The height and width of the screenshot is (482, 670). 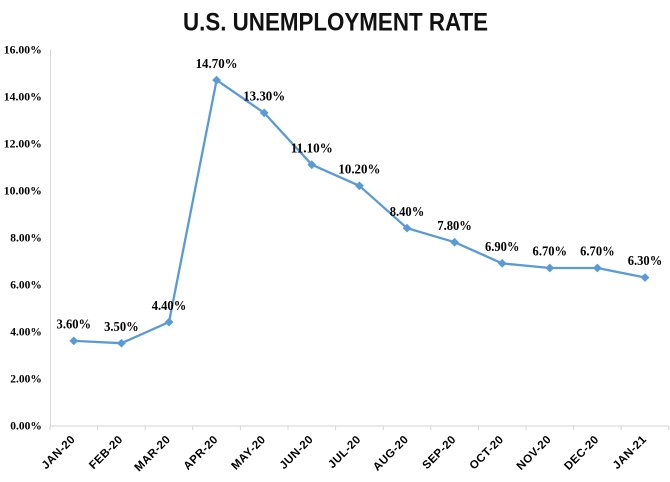 What do you see at coordinates (26, 284) in the screenshot?
I see `svg-text: 6.00%` at bounding box center [26, 284].